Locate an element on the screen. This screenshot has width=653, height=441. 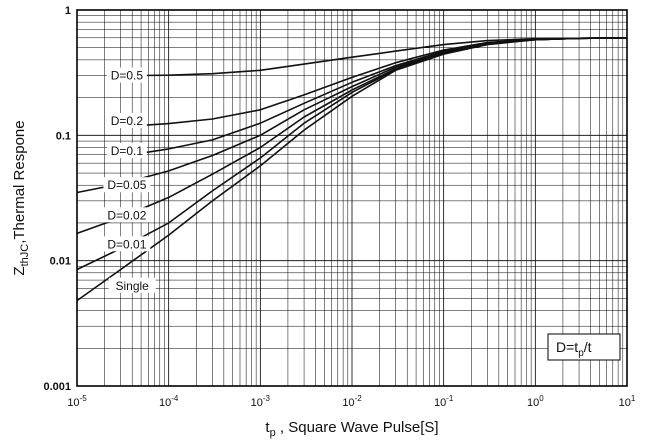
series-label-1: D=0.2 is located at coordinates (127, 121).